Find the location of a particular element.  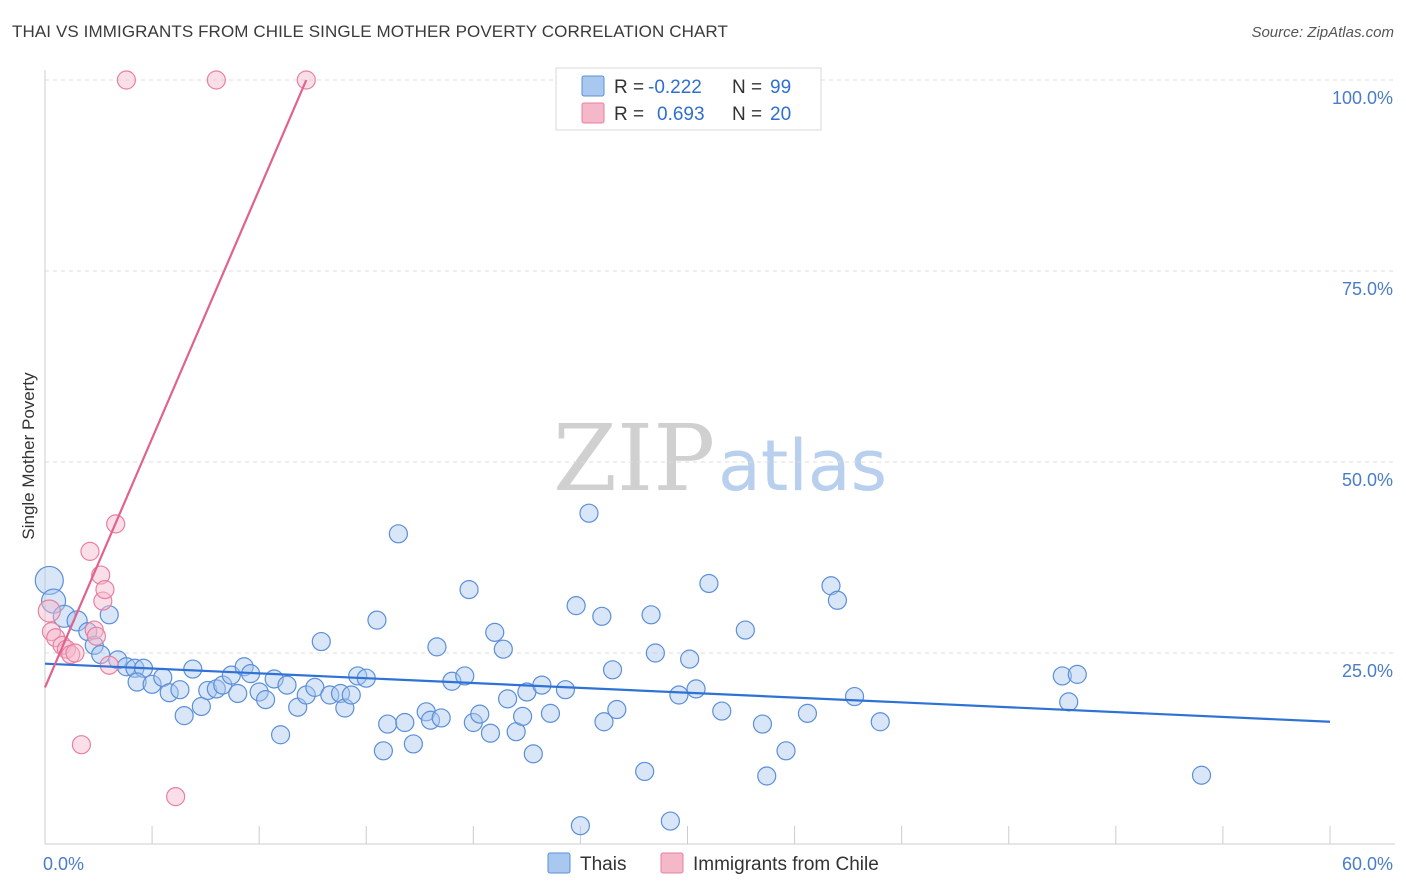

chart-source: Source: ZipAtlas.com is located at coordinates (1322, 32).